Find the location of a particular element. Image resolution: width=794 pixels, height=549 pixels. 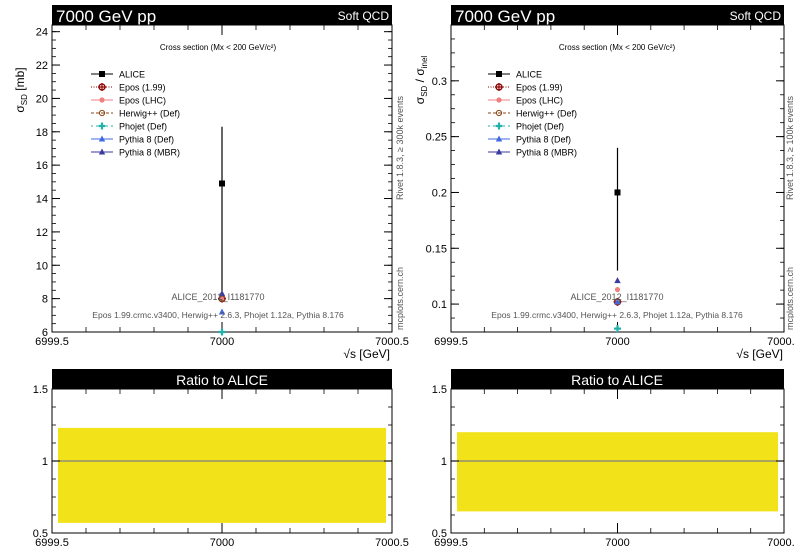

y-tick-label: 18 is located at coordinates (42, 133).